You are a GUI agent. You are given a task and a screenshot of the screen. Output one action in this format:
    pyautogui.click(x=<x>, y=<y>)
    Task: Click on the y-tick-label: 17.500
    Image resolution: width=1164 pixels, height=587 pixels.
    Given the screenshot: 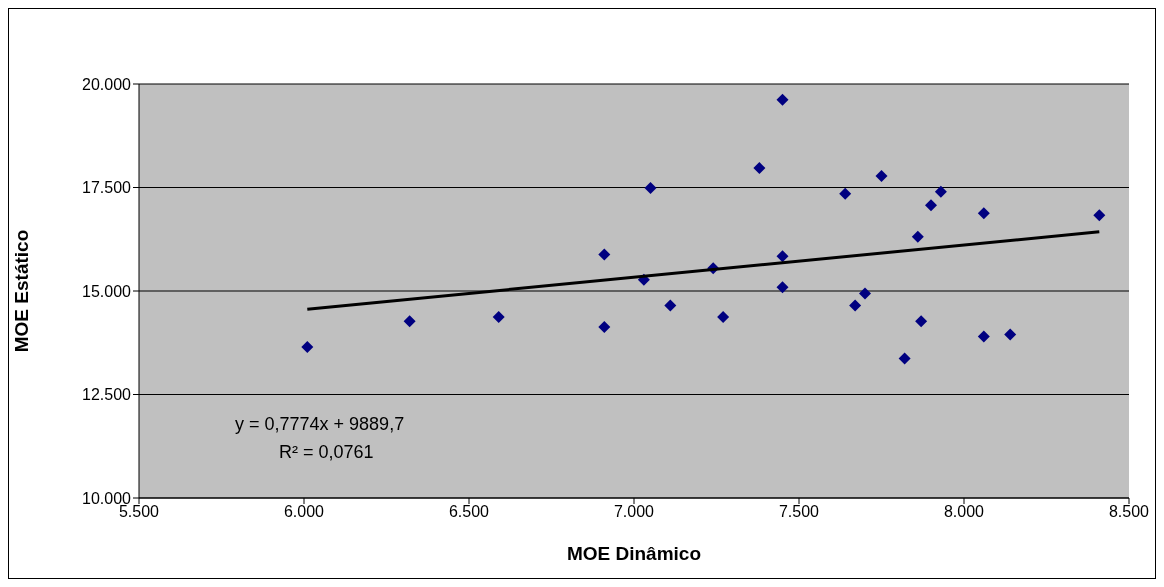 What is the action you would take?
    pyautogui.click(x=107, y=188)
    